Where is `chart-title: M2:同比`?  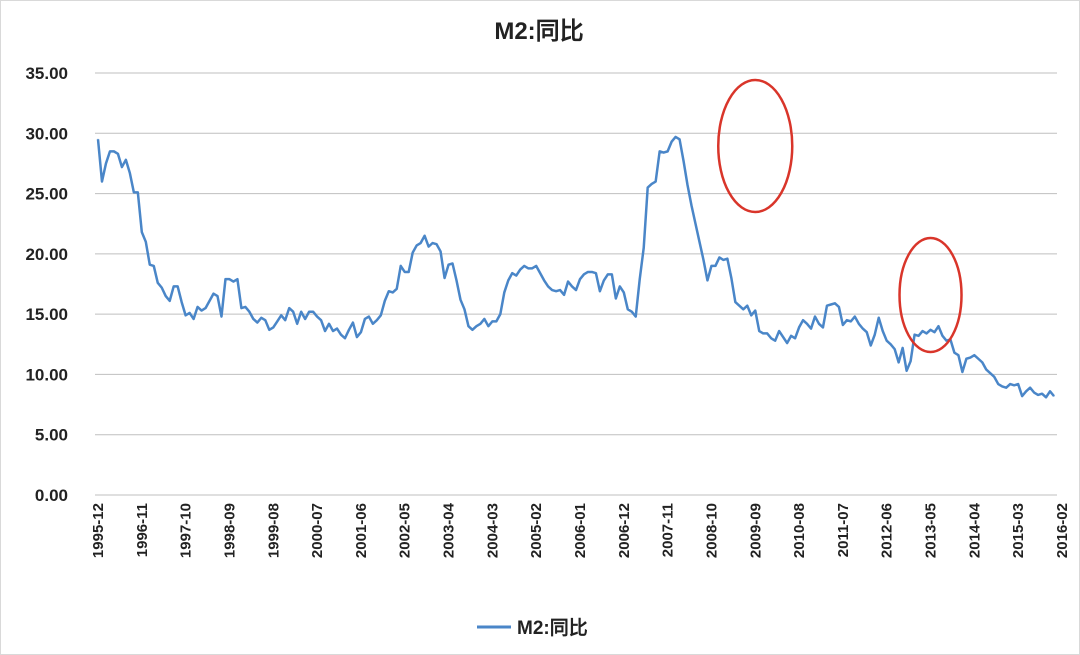
chart-title: M2:同比 is located at coordinates (538, 31).